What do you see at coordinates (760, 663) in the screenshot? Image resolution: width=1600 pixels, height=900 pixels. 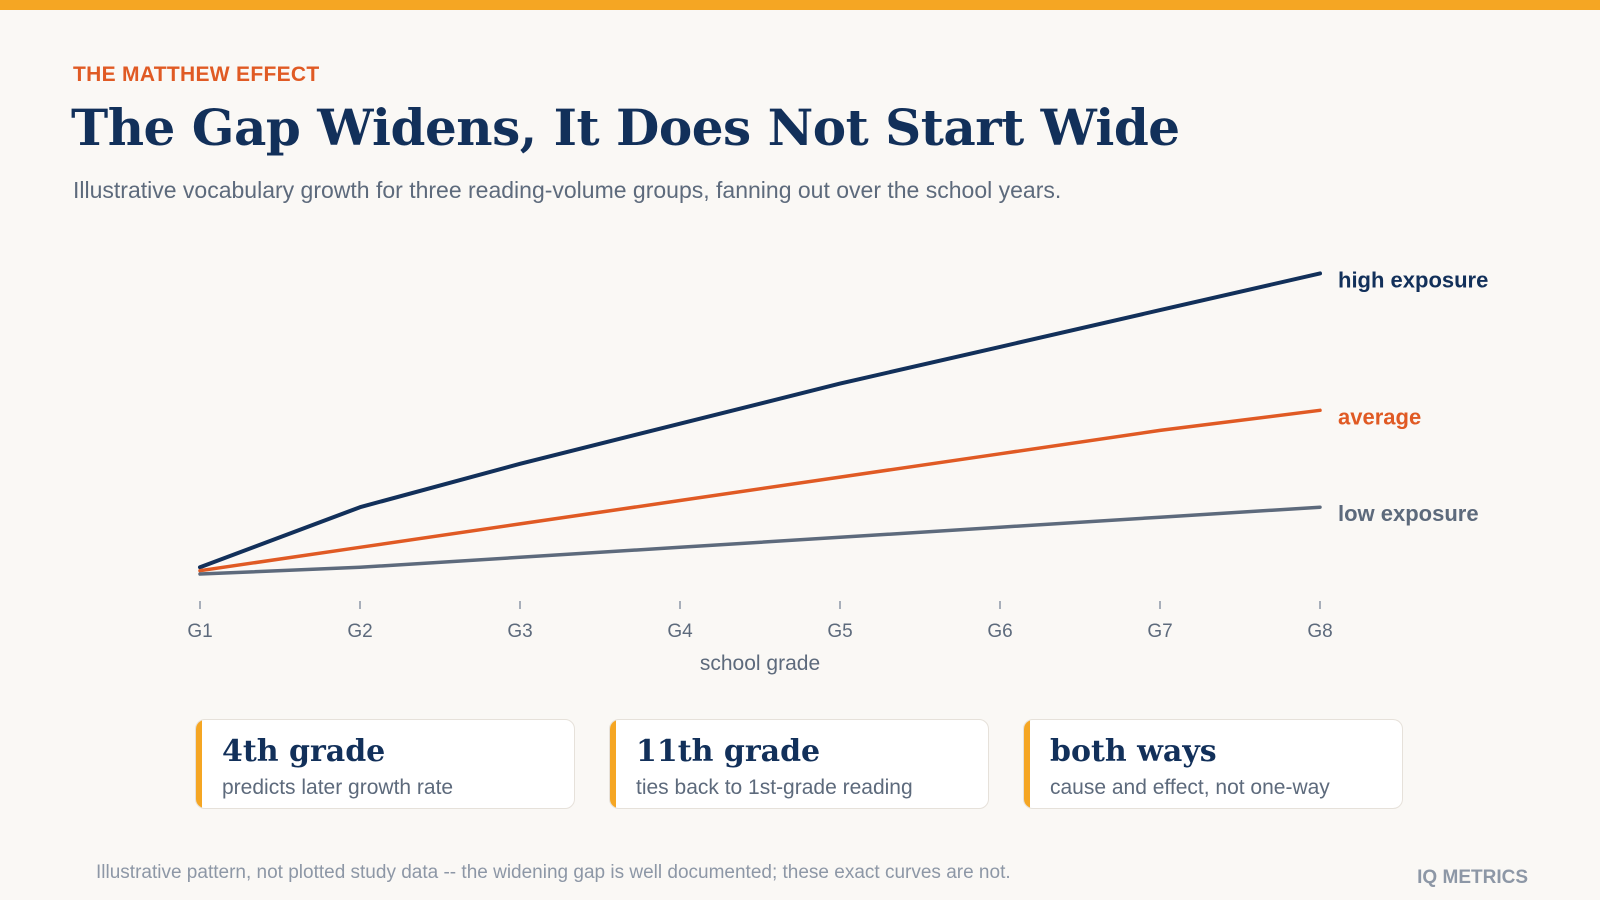 I see `x-axis-title: school grade` at bounding box center [760, 663].